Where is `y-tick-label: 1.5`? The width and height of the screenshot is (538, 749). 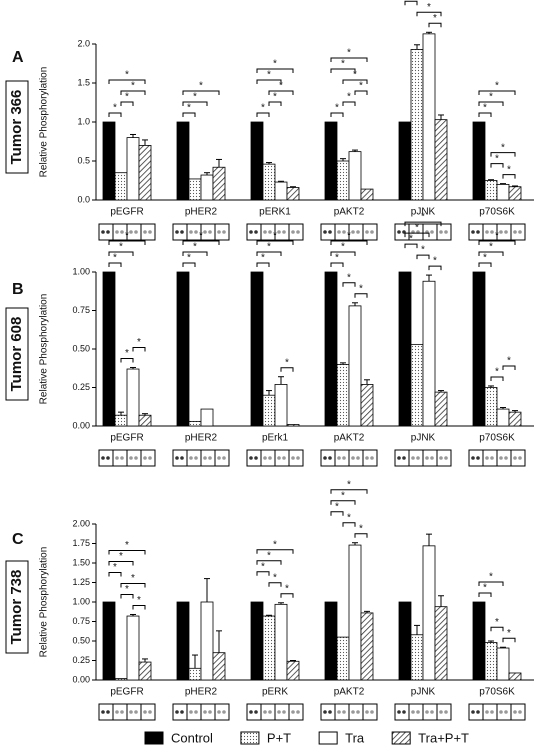 y-tick-label: 1.5 is located at coordinates (83, 82).